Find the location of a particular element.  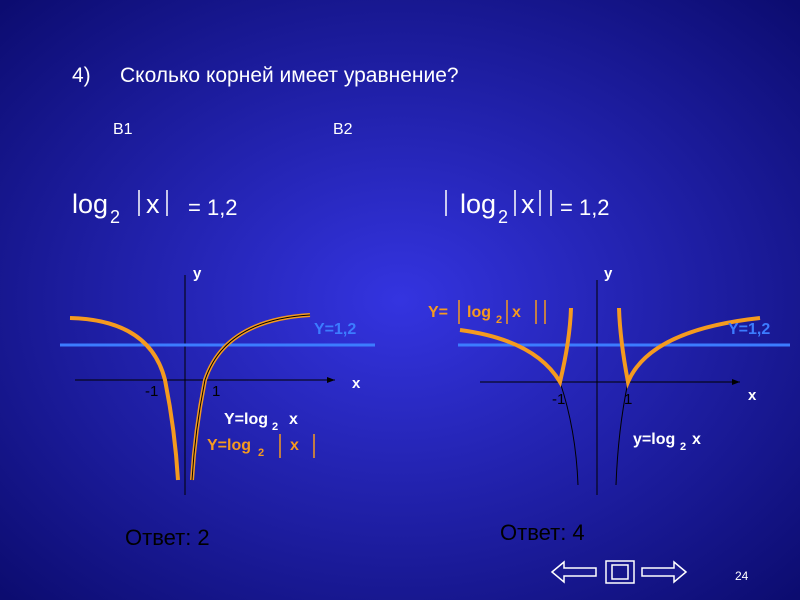

nav-home is located at coordinates (620, 572).